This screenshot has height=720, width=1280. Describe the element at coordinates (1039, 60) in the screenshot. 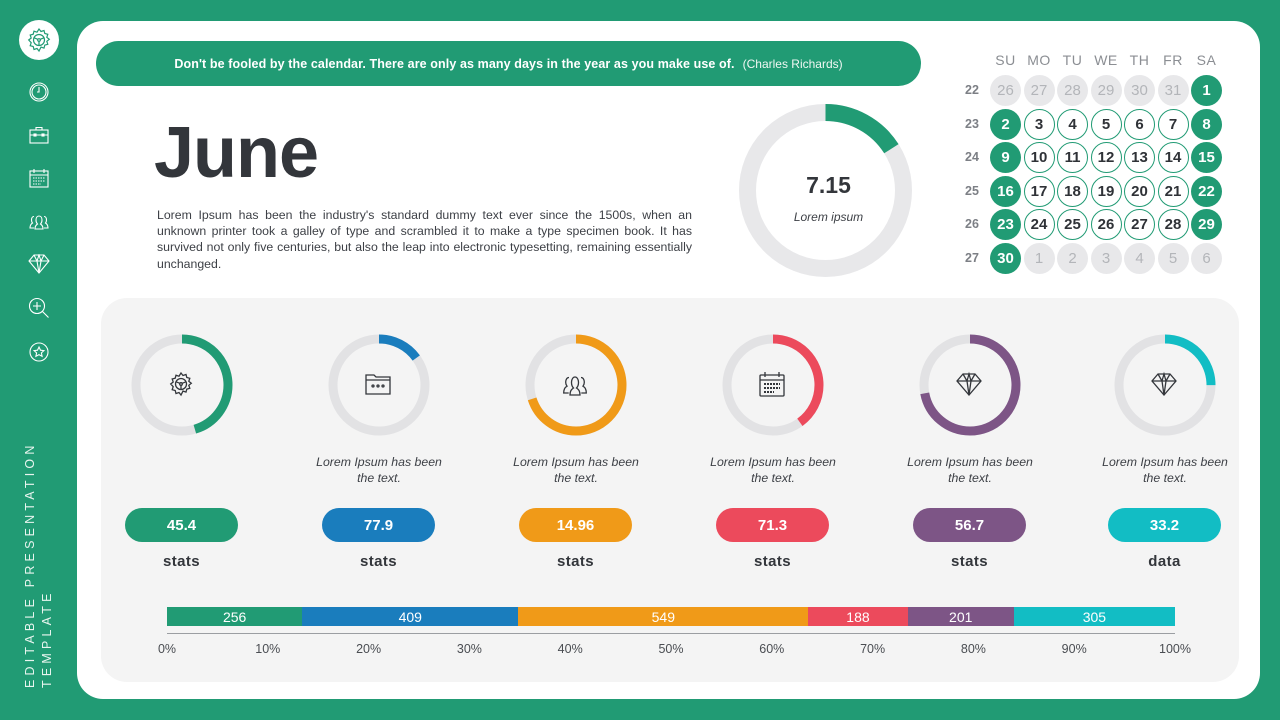

I see `calendar-day-header: MO` at that location.